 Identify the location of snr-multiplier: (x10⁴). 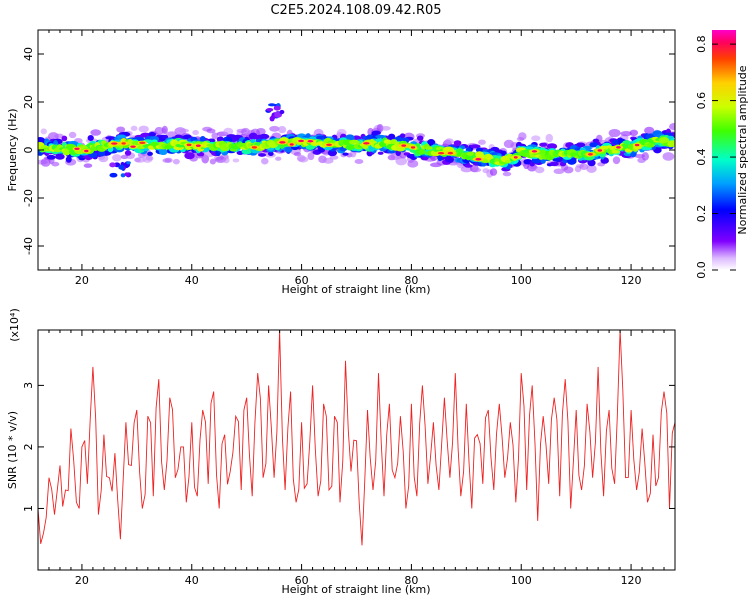
(14, 325).